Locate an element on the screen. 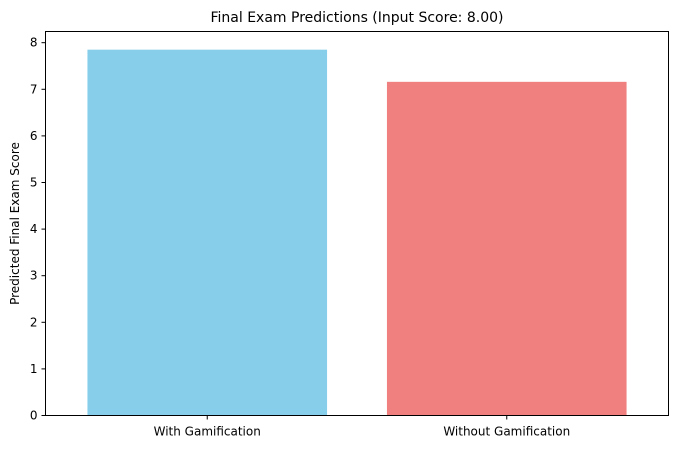  x-tick-label: Without Gamification is located at coordinates (506, 432).